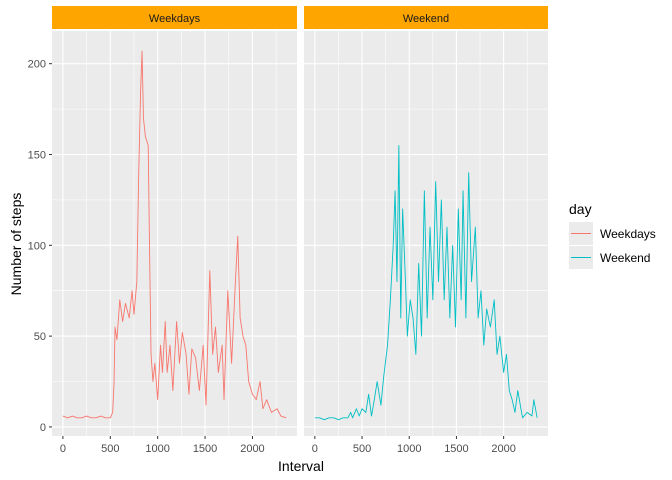 The height and width of the screenshot is (480, 672). Describe the element at coordinates (16, 244) in the screenshot. I see `y-axis-title: Number of steps` at that location.